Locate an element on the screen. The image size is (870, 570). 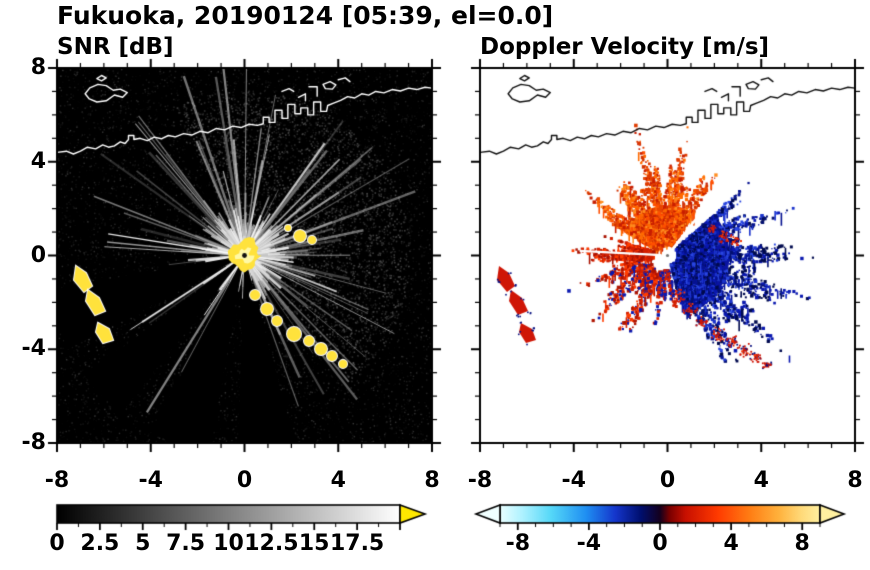
velocity-colorbar-label: -4 is located at coordinates (589, 543).